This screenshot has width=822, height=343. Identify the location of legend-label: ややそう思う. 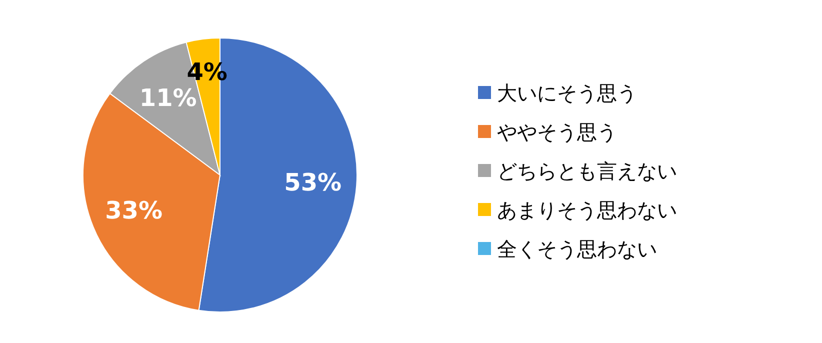
(557, 132).